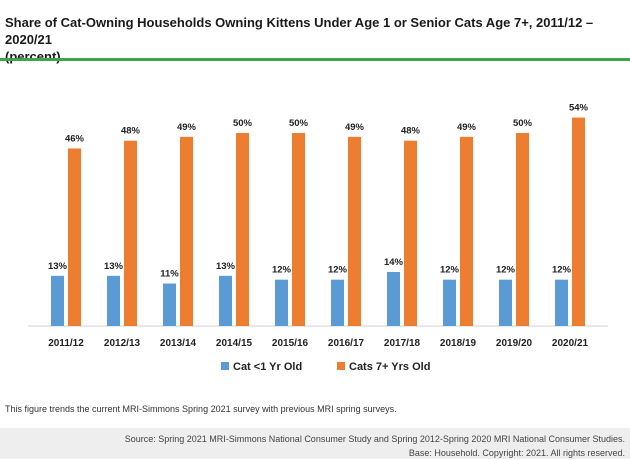  I want to click on bar-kitten-2017/18, so click(393, 298).